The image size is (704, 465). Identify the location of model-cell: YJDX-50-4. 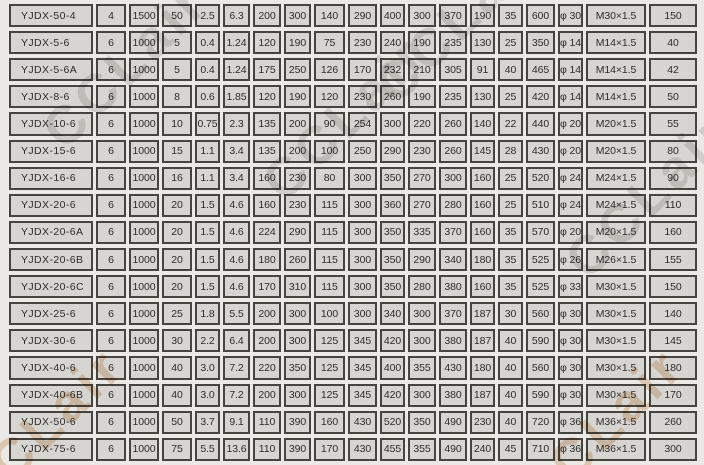
(51, 16).